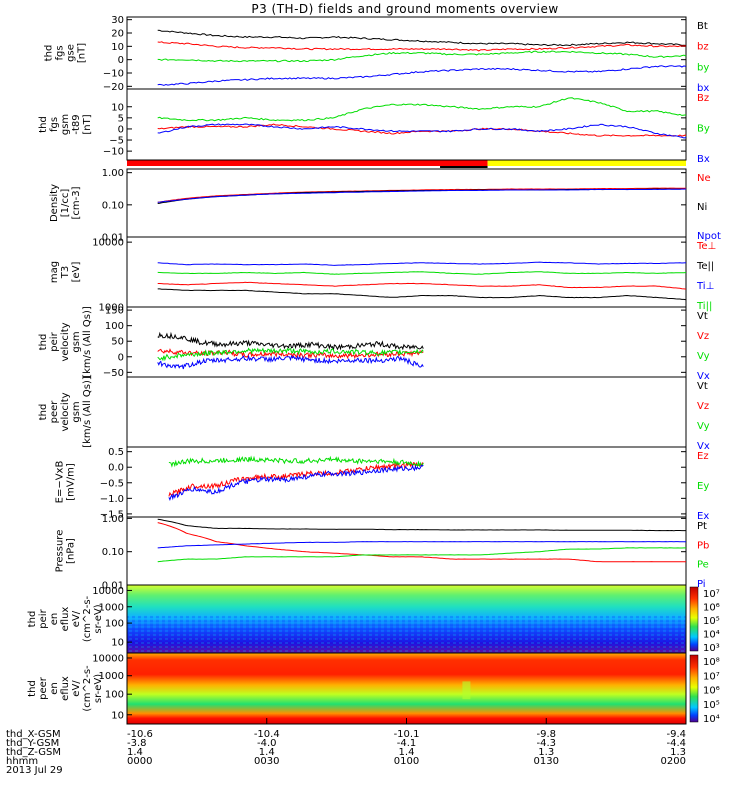 The height and width of the screenshot is (800, 750). Describe the element at coordinates (87, 342) in the screenshot. I see `panel-5-ylabel: [km/s (All Qs)]` at that location.